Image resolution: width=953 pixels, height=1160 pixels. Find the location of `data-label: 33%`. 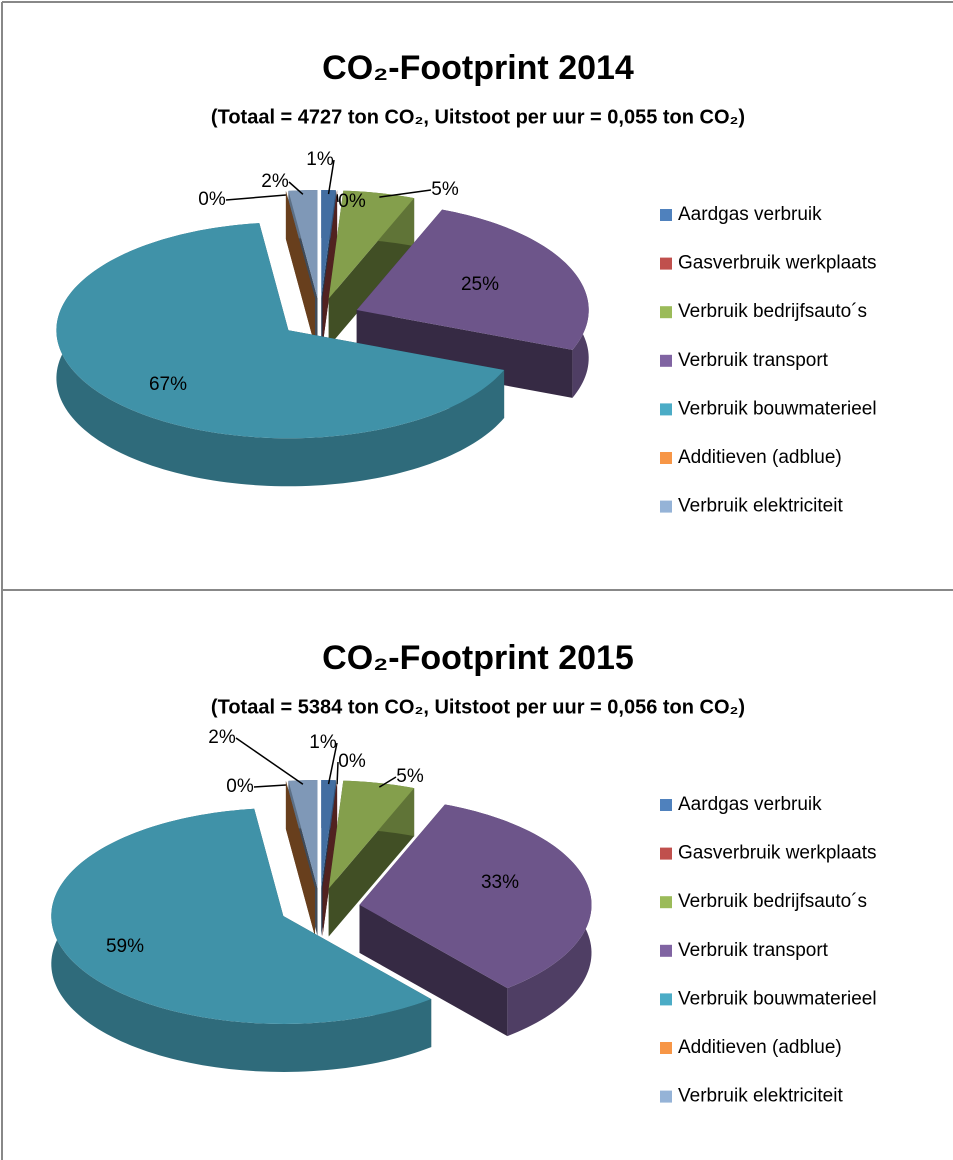

data-label: 33% is located at coordinates (500, 882).